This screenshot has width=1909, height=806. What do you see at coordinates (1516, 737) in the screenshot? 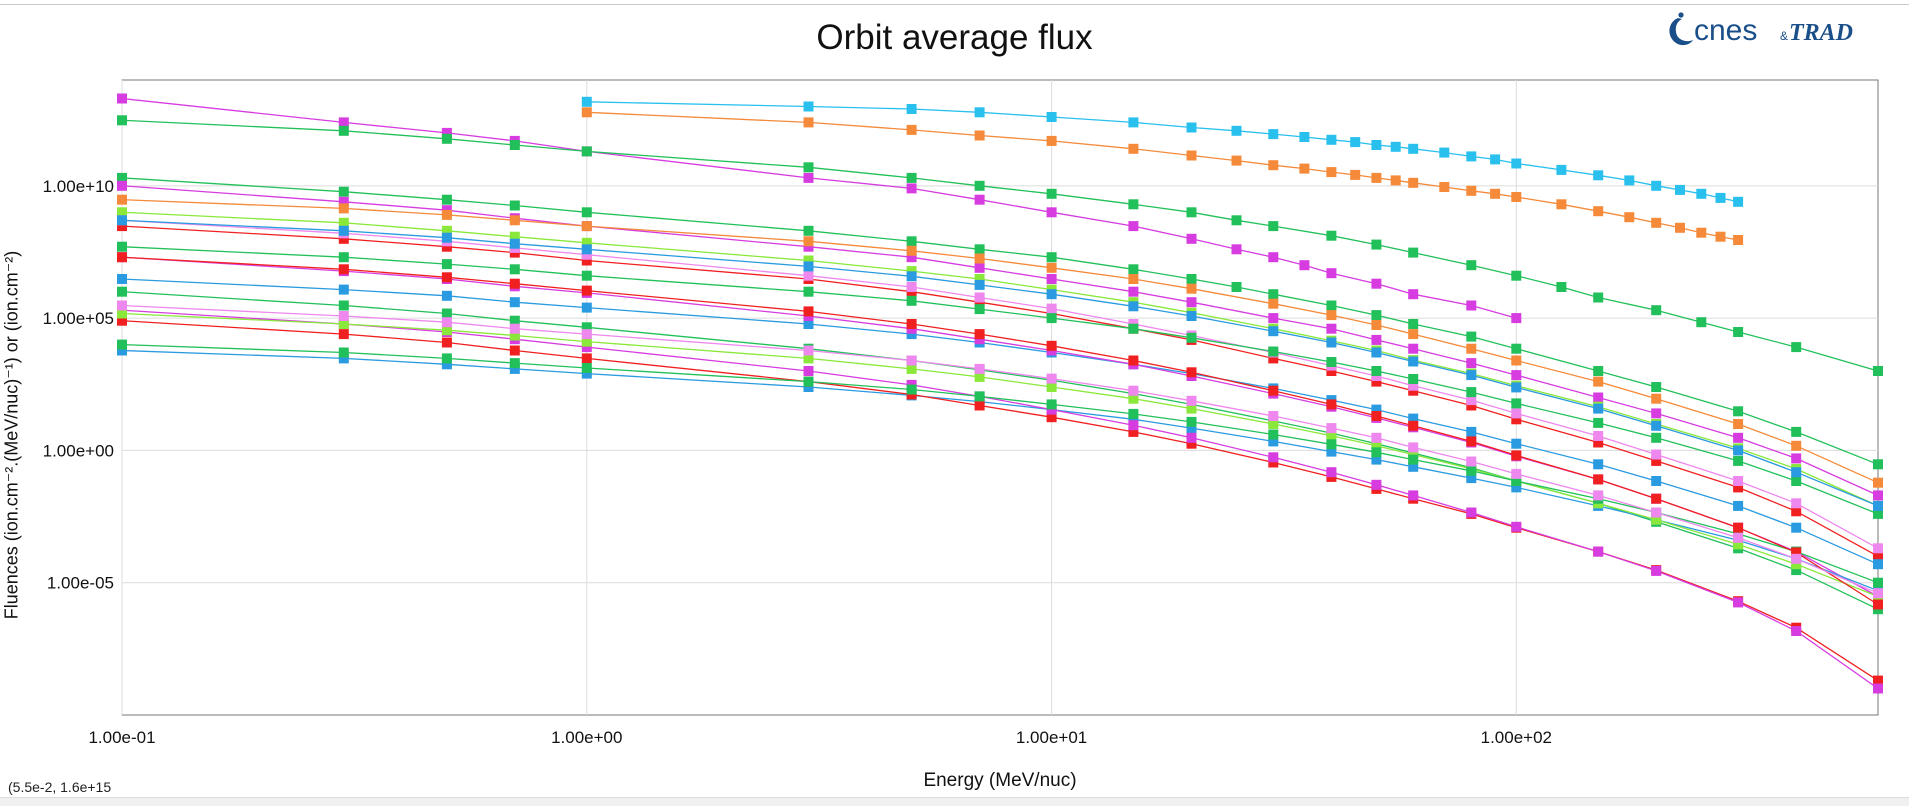
I see `x-tick-label: 1.00e+02` at bounding box center [1516, 737].